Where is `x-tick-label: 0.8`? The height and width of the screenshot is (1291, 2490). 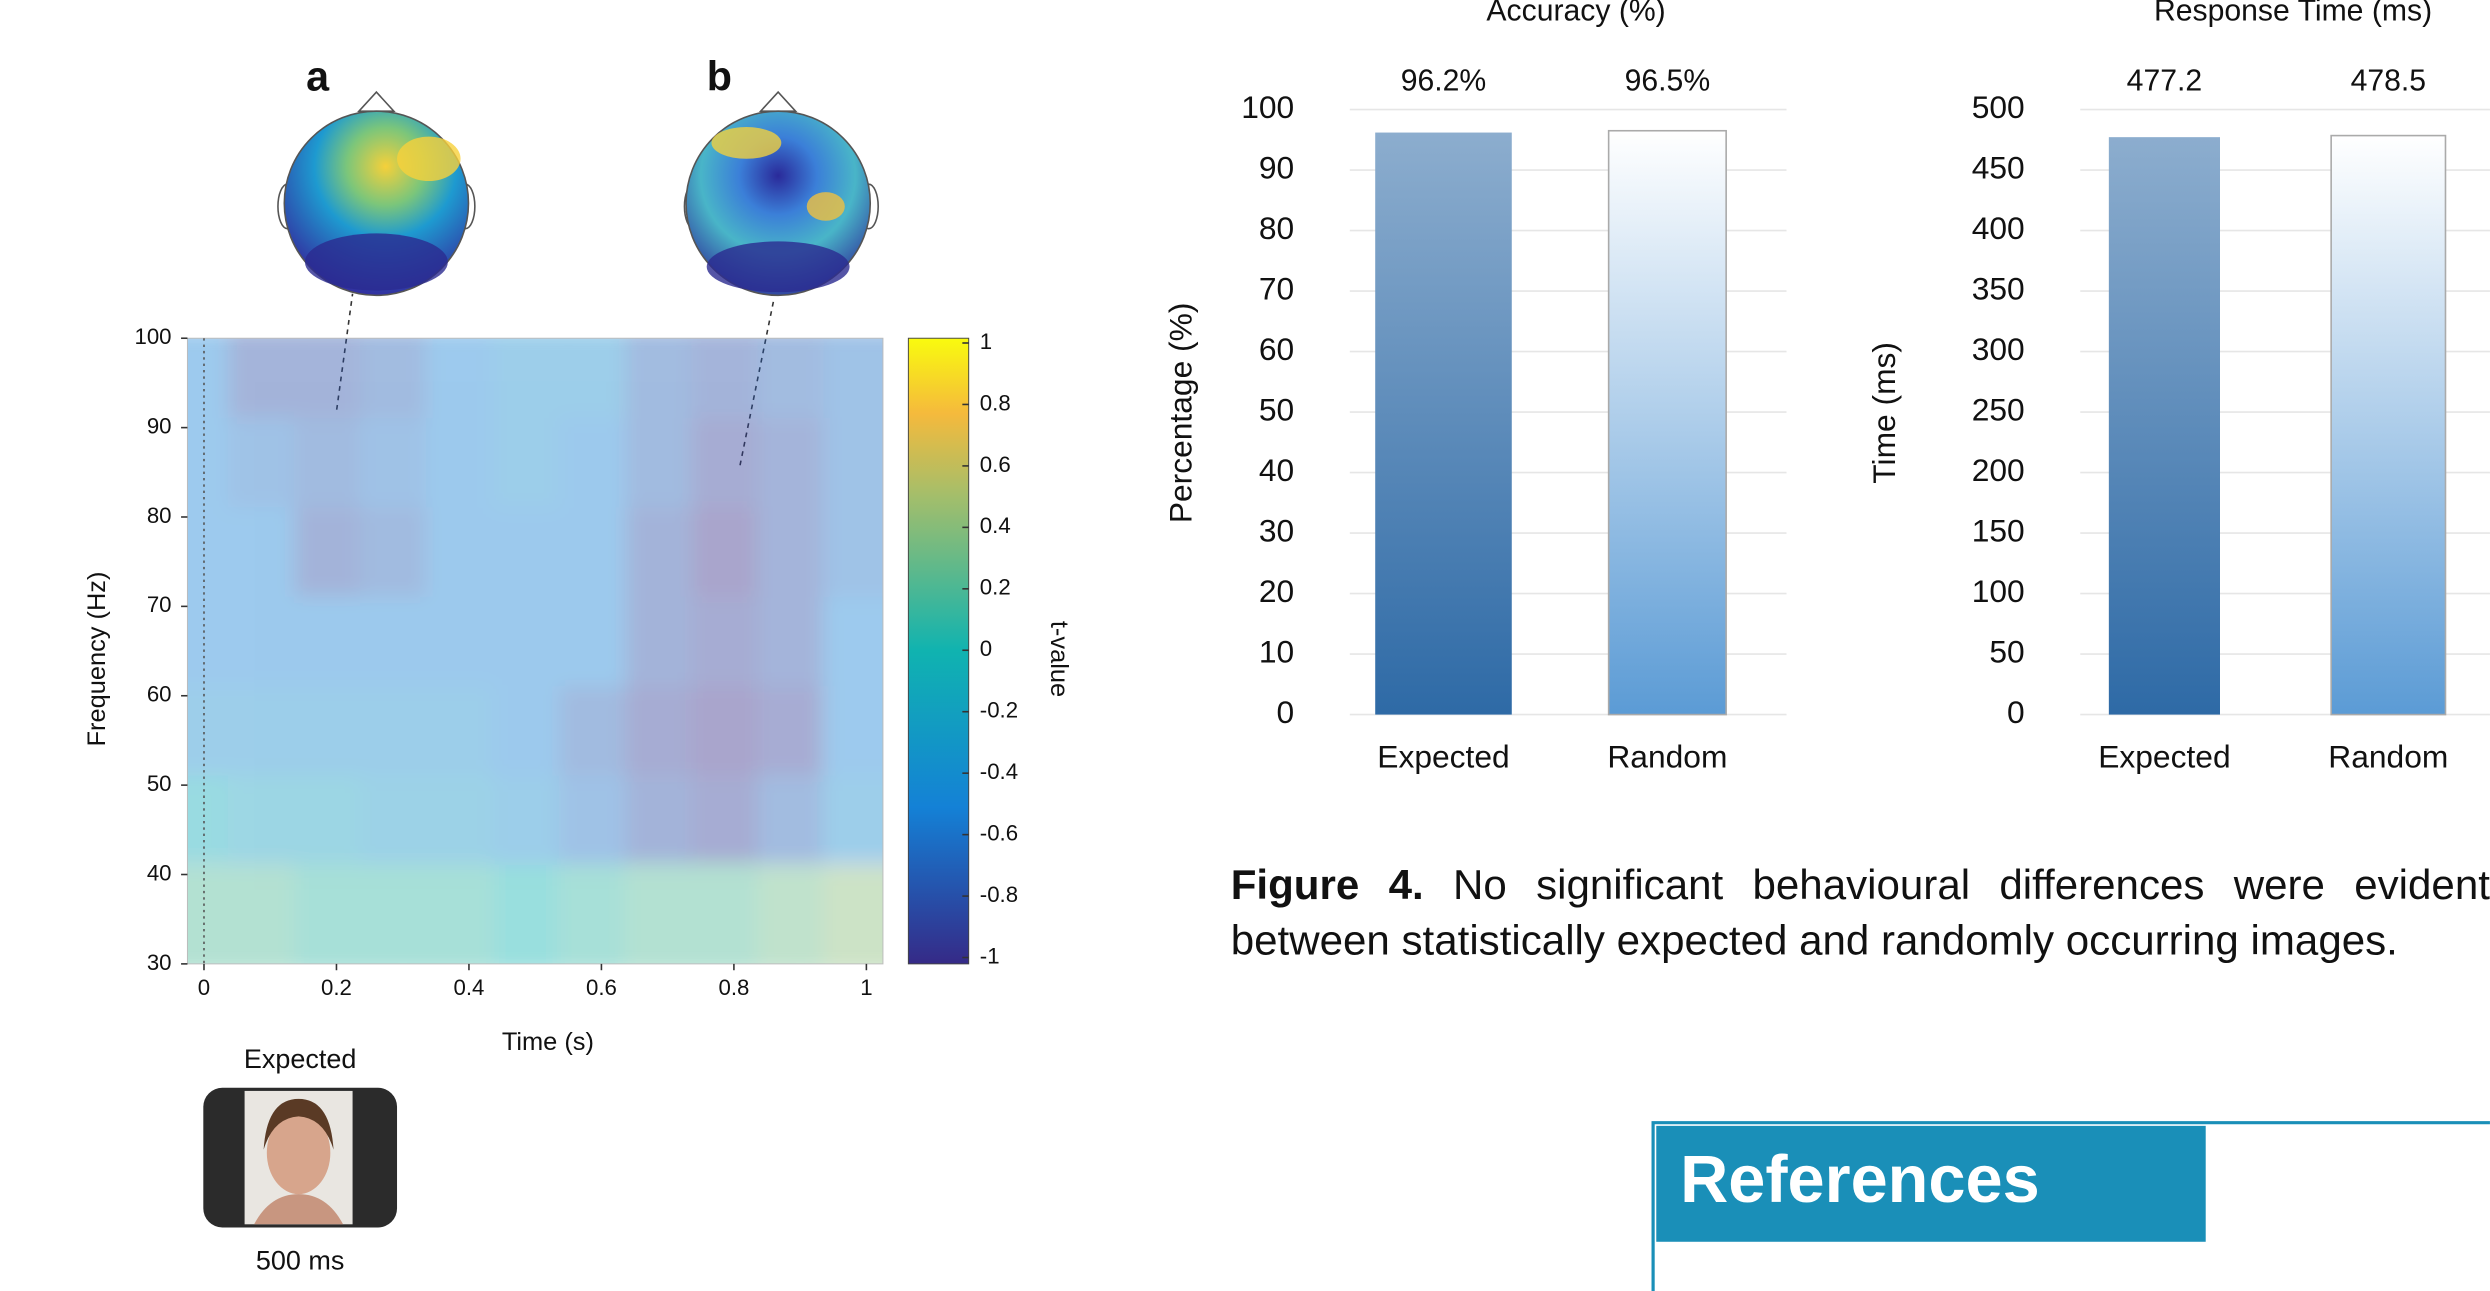
x-tick-label: 0.8 is located at coordinates (733, 987).